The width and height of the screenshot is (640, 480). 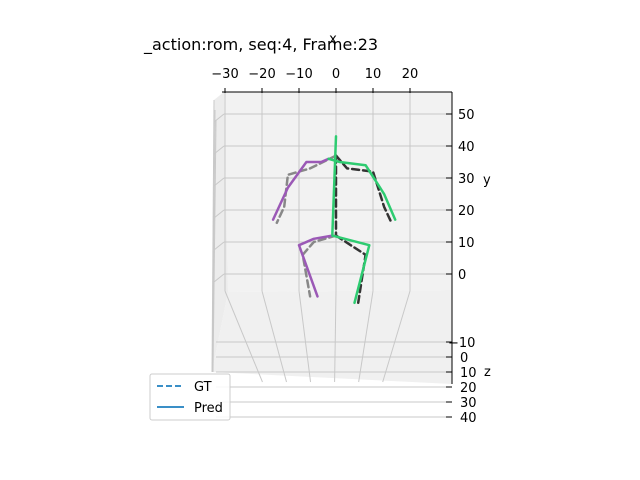 What do you see at coordinates (466, 211) in the screenshot?
I see `y-tick-label: 20` at bounding box center [466, 211].